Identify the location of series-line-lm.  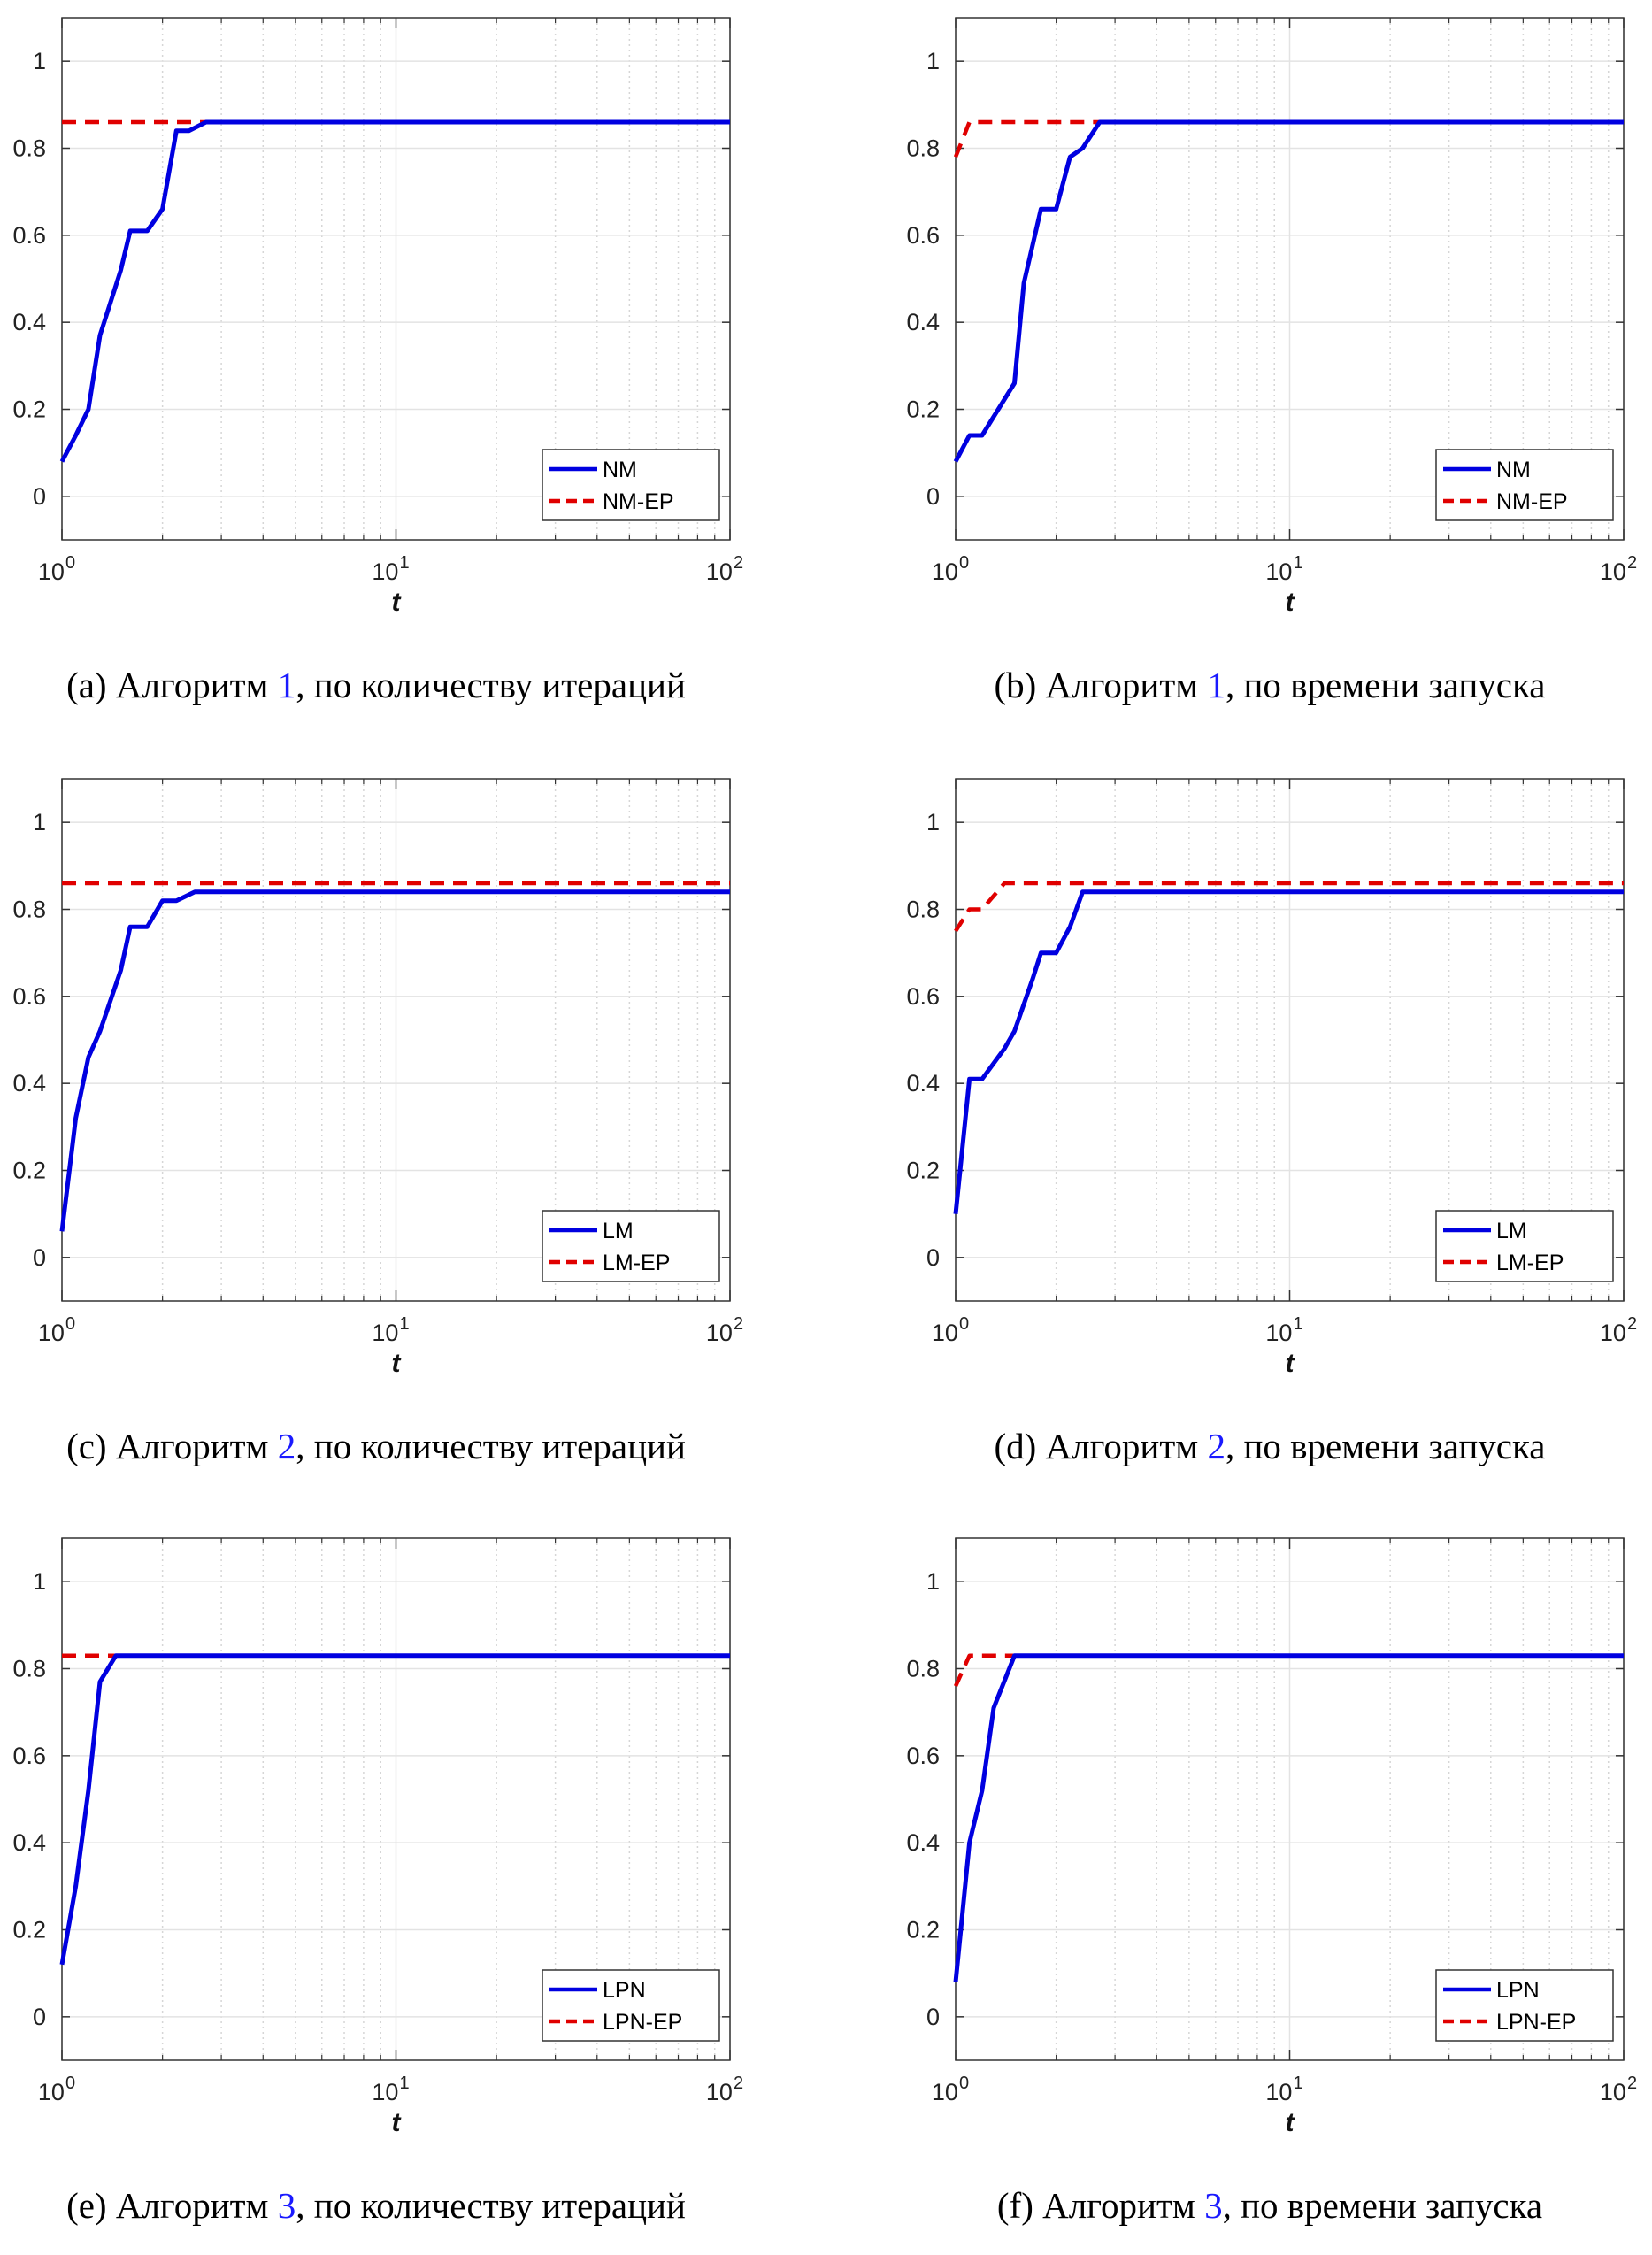
(1288, 1051).